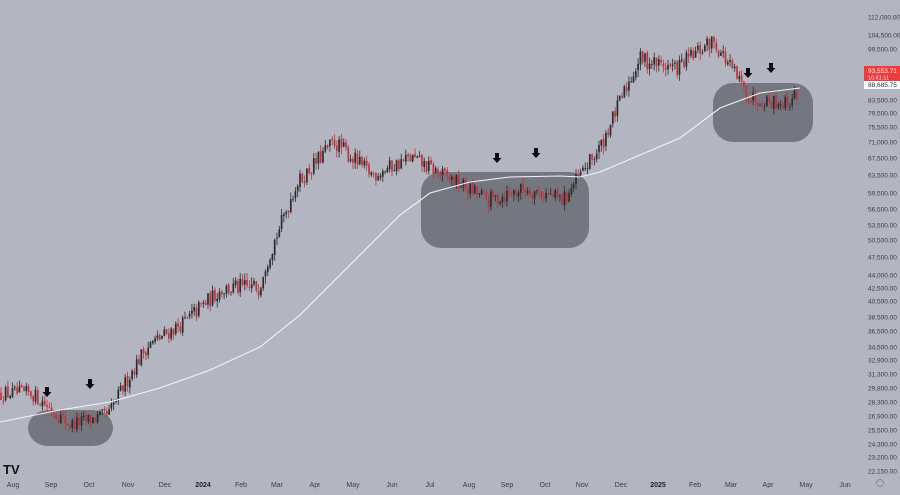 This screenshot has height=495, width=900. What do you see at coordinates (880, 483) in the screenshot?
I see `settings-icon` at bounding box center [880, 483].